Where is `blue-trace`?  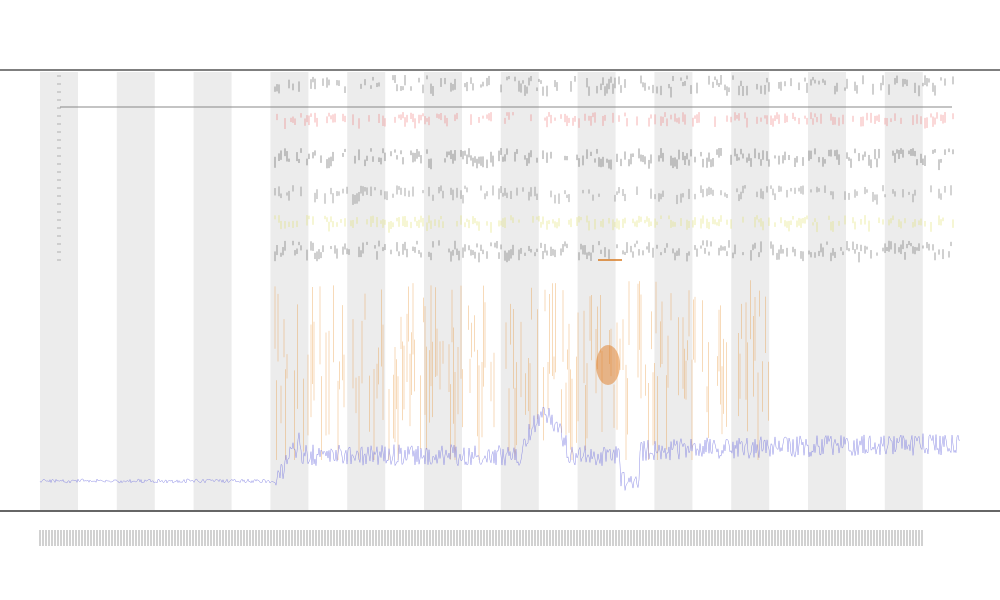 blue-trace is located at coordinates (500, 448).